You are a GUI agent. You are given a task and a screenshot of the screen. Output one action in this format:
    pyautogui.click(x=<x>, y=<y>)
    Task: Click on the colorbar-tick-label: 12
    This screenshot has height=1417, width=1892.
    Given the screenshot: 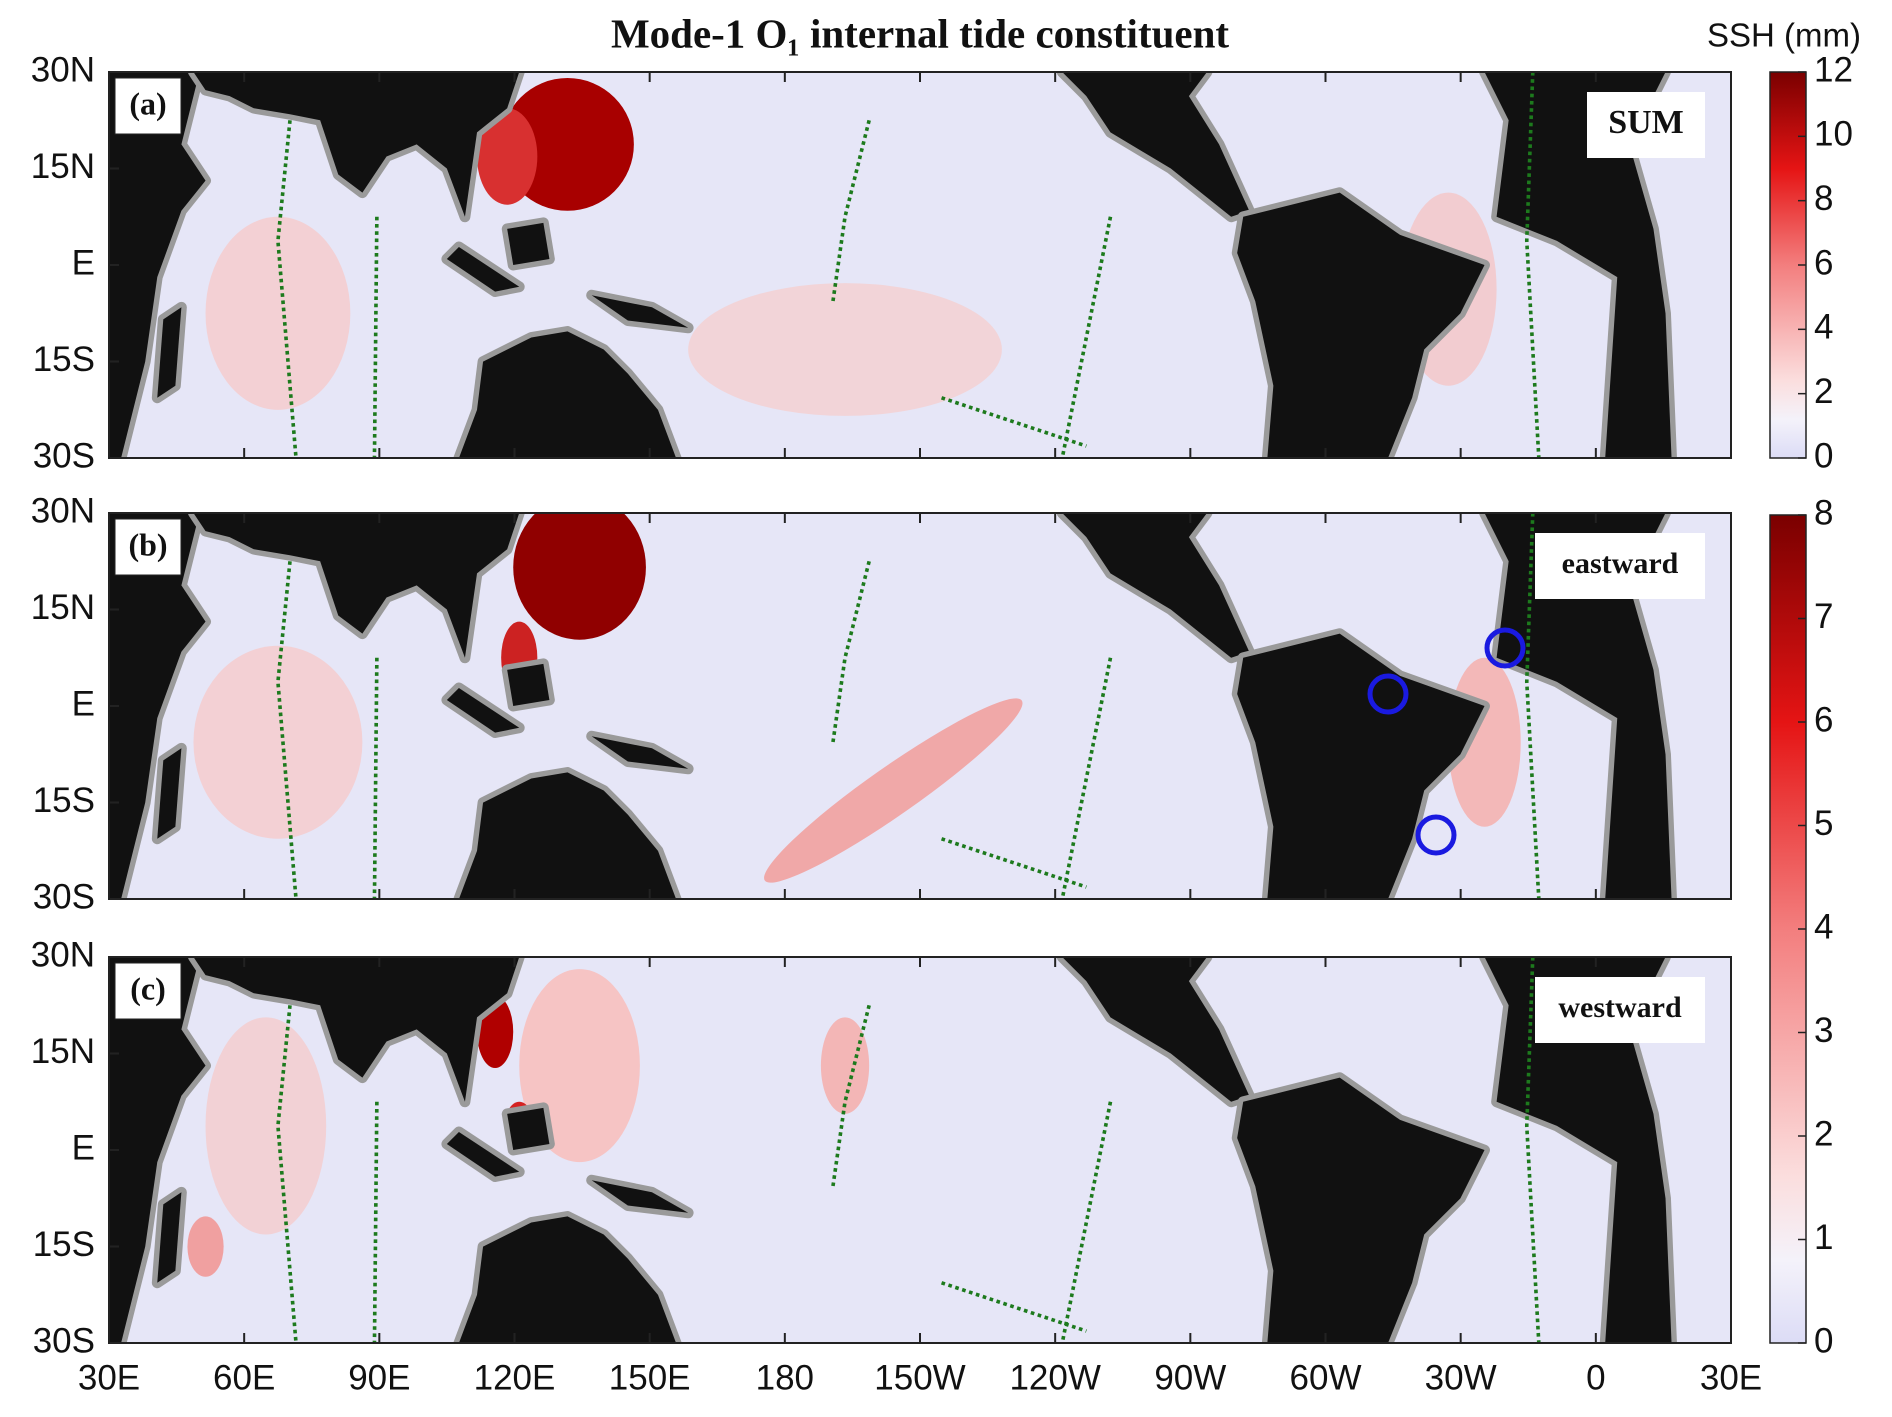 What is the action you would take?
    pyautogui.click(x=1833, y=69)
    